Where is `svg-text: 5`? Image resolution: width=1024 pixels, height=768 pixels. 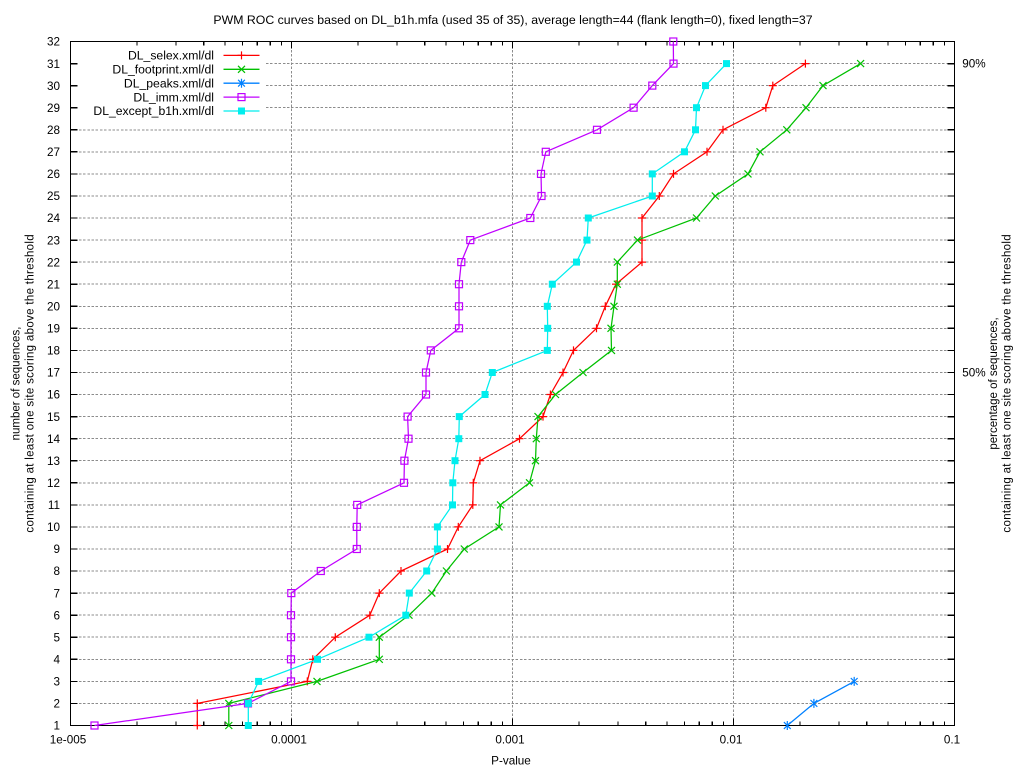 svg-text: 5 is located at coordinates (56, 637).